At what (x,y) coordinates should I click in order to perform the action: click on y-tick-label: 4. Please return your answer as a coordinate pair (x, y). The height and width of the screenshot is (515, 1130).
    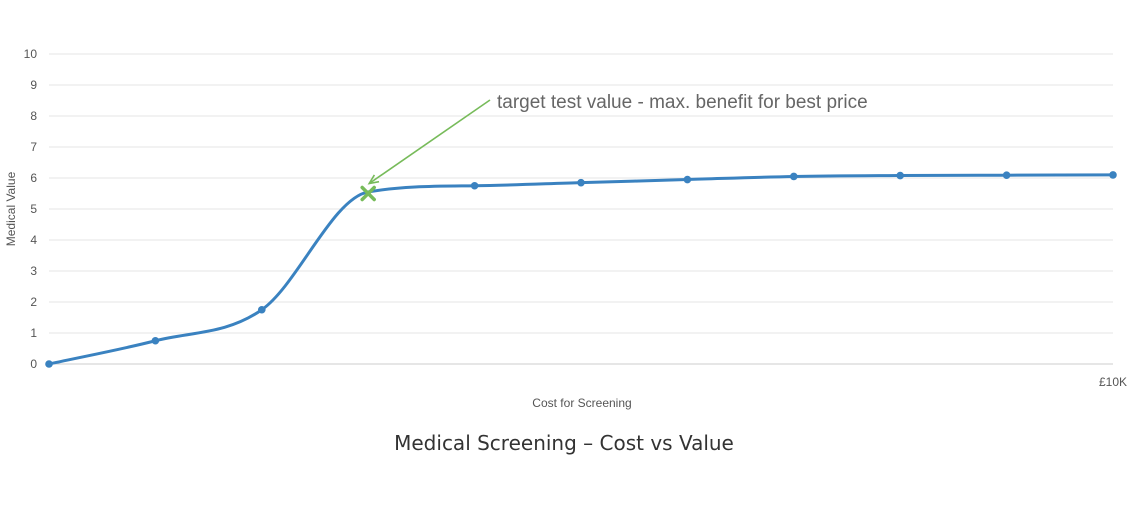
    Looking at the image, I should click on (33, 240).